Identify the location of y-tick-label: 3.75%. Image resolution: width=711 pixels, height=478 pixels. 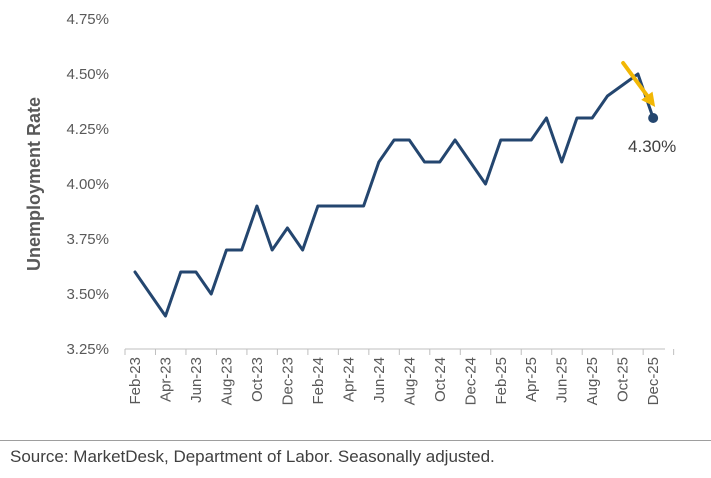
(87, 239).